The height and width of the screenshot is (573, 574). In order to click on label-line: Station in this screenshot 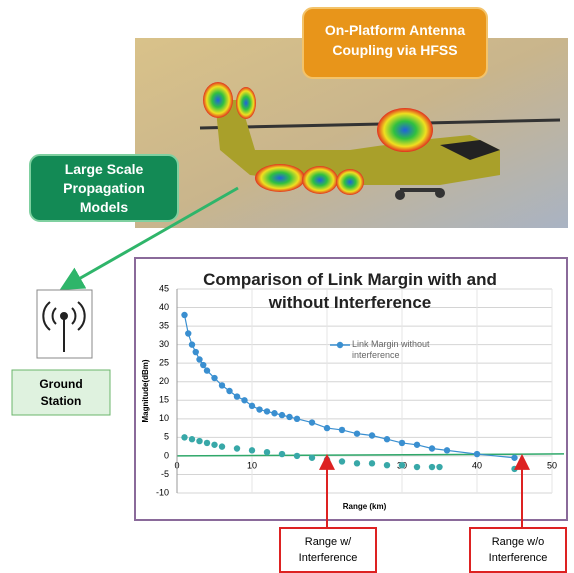, I will do `click(61, 401)`.